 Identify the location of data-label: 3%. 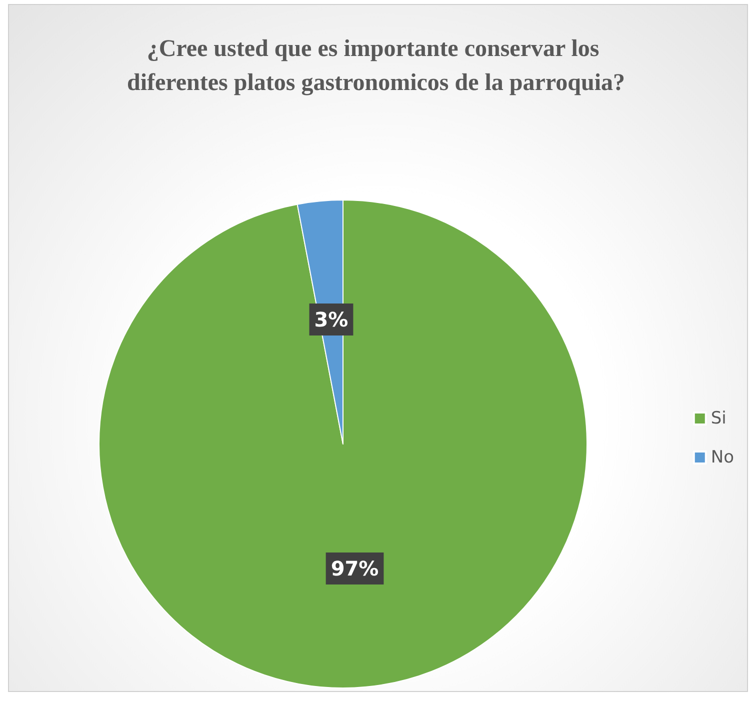
(331, 320).